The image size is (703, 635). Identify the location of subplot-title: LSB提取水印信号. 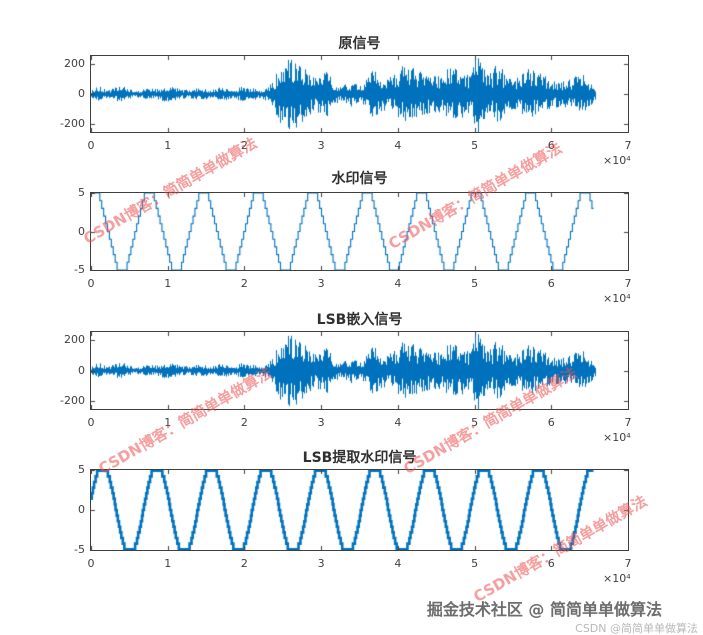
(359, 458).